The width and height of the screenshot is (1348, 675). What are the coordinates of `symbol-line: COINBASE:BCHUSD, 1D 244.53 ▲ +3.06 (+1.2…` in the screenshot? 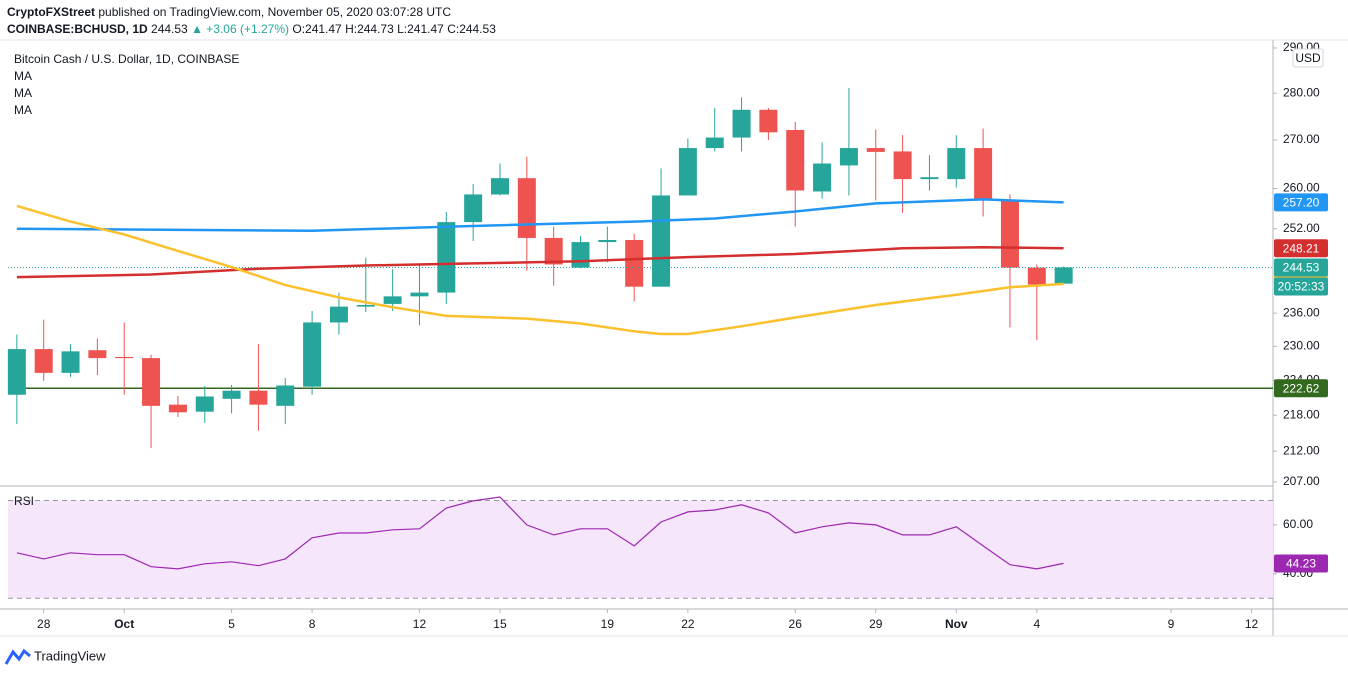 It's located at (251, 29).